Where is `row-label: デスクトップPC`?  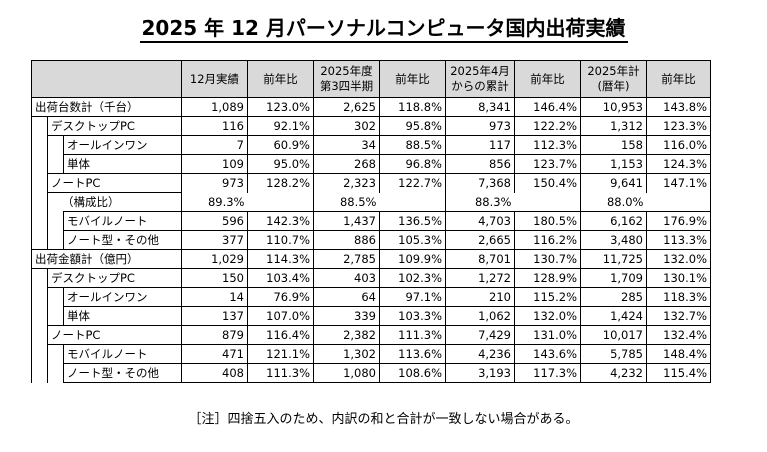
row-label: デスクトップPC is located at coordinates (114, 126).